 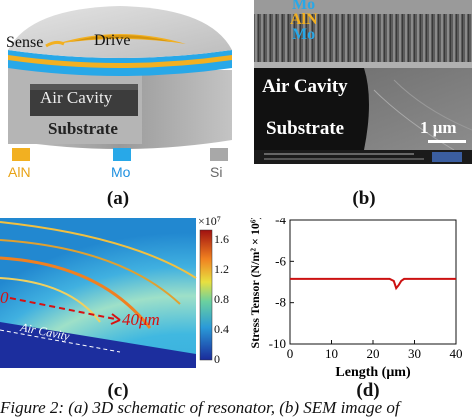 I want to click on x-tick-label: 0, so click(x=290, y=353).